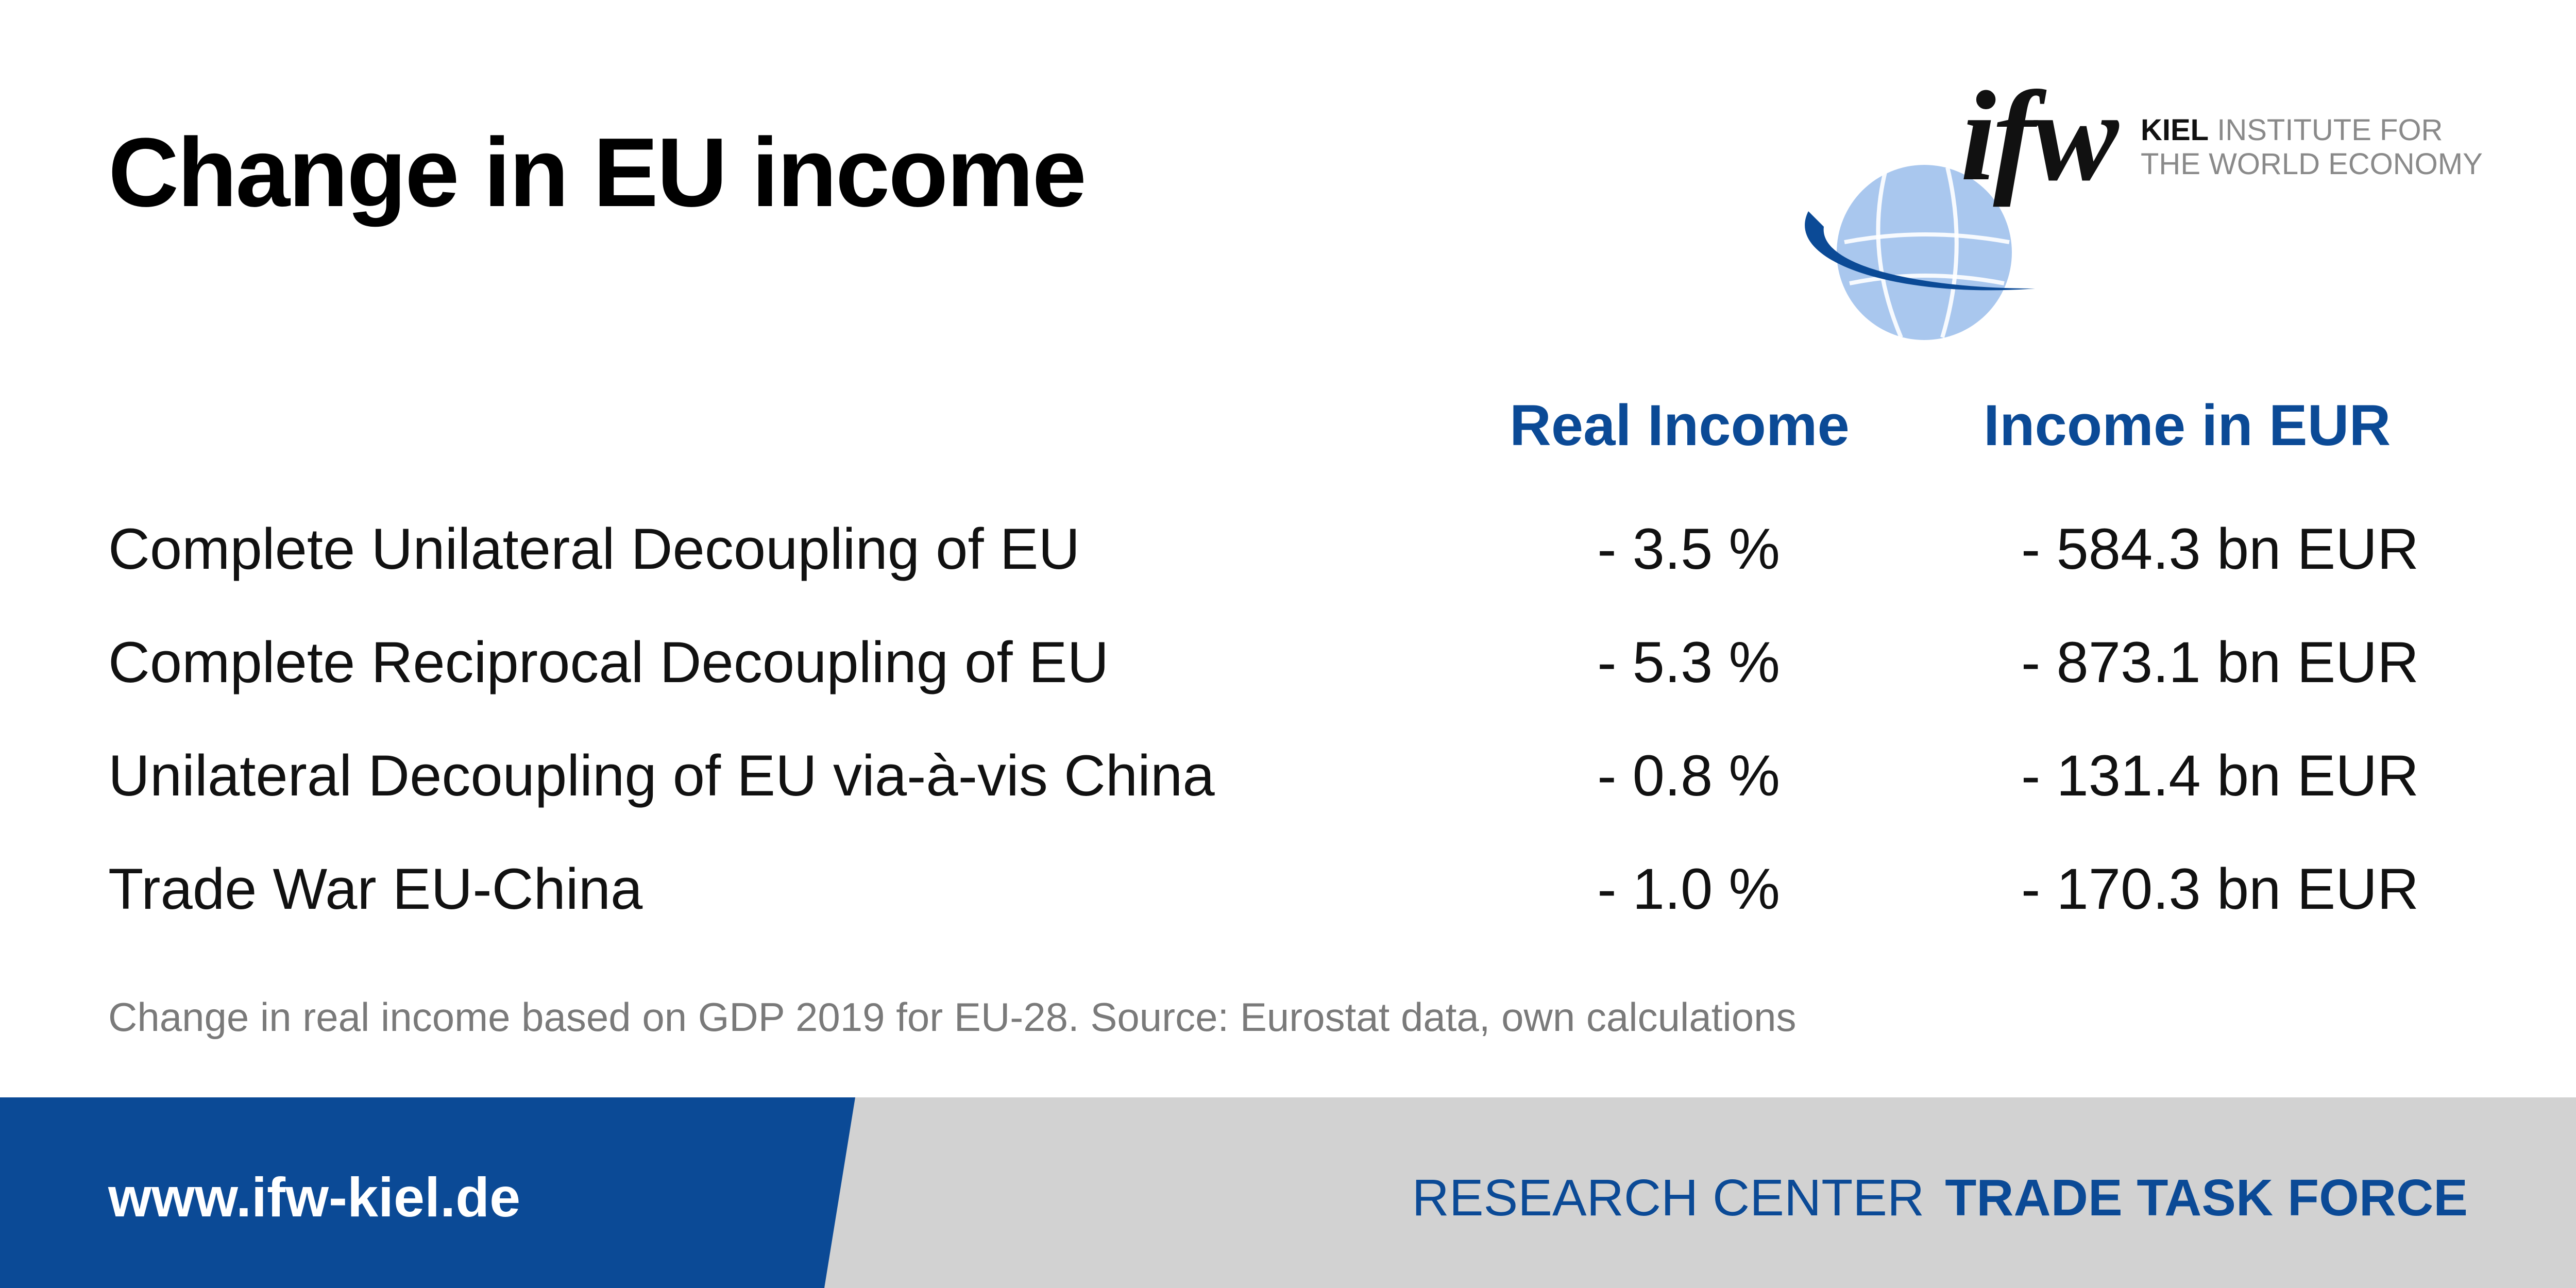 This screenshot has height=1288, width=2576. What do you see at coordinates (1920, 252) in the screenshot?
I see `globe-icon` at bounding box center [1920, 252].